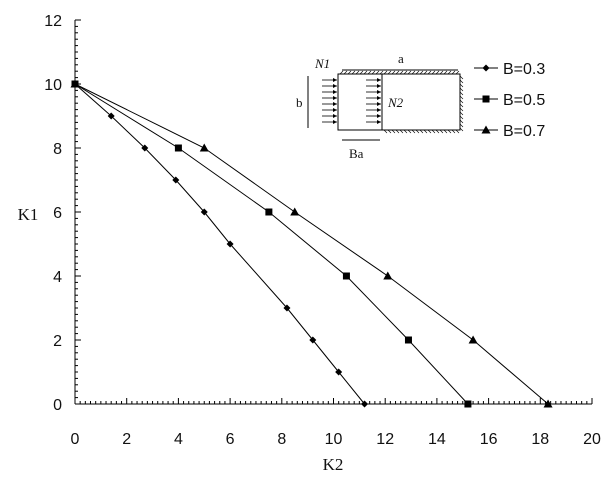 The height and width of the screenshot is (483, 604). I want to click on legend-label: B=0.5, so click(524, 100).